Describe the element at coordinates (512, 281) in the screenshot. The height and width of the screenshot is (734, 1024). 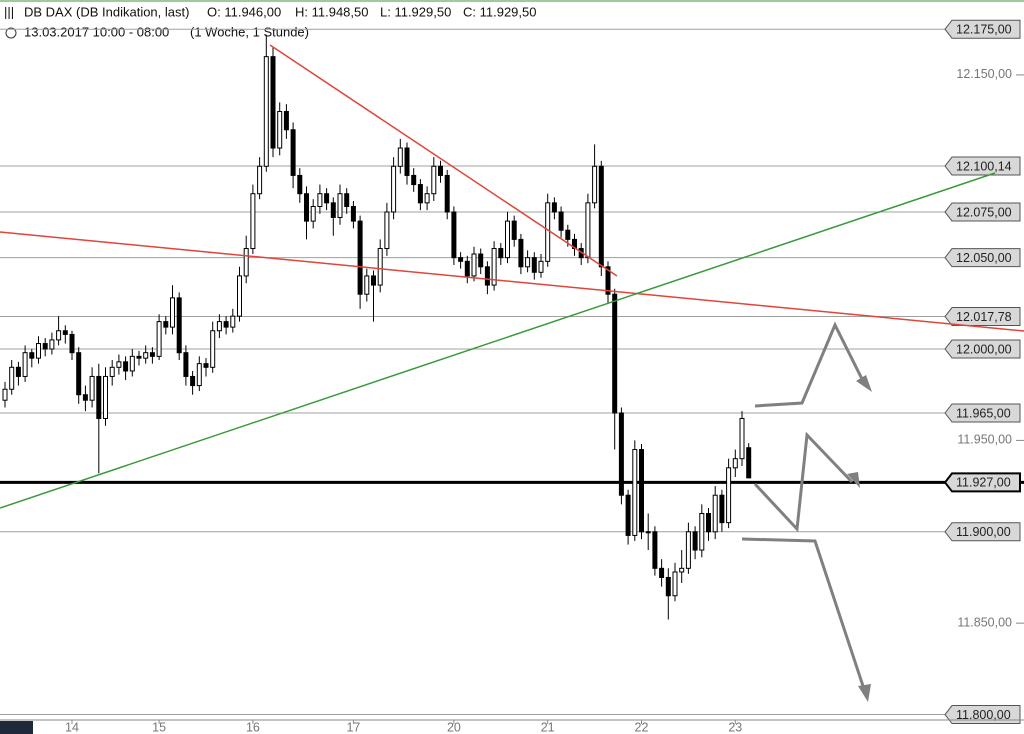
I see `trend-line` at that location.